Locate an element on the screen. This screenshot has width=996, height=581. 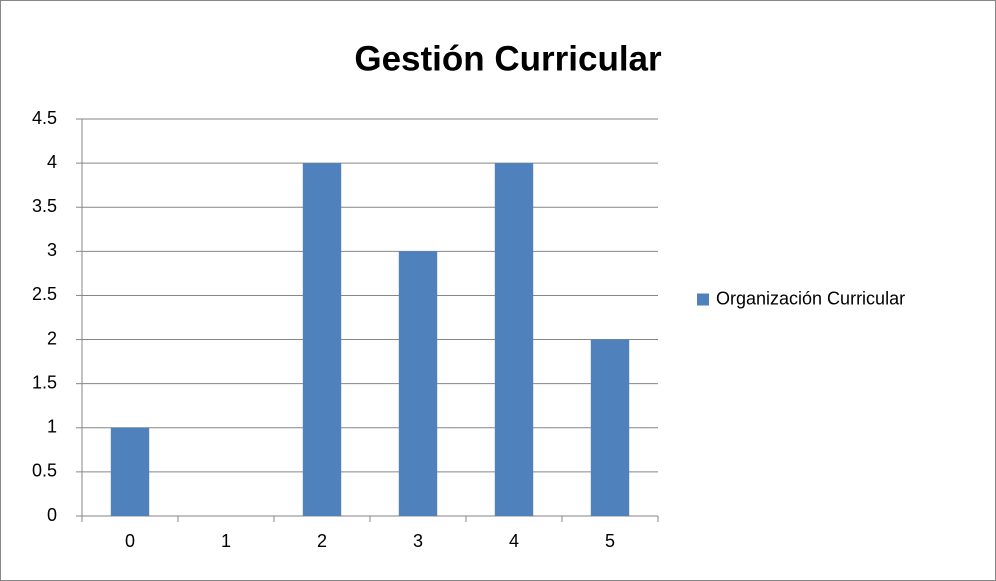
x-tick-label: 5 is located at coordinates (610, 541).